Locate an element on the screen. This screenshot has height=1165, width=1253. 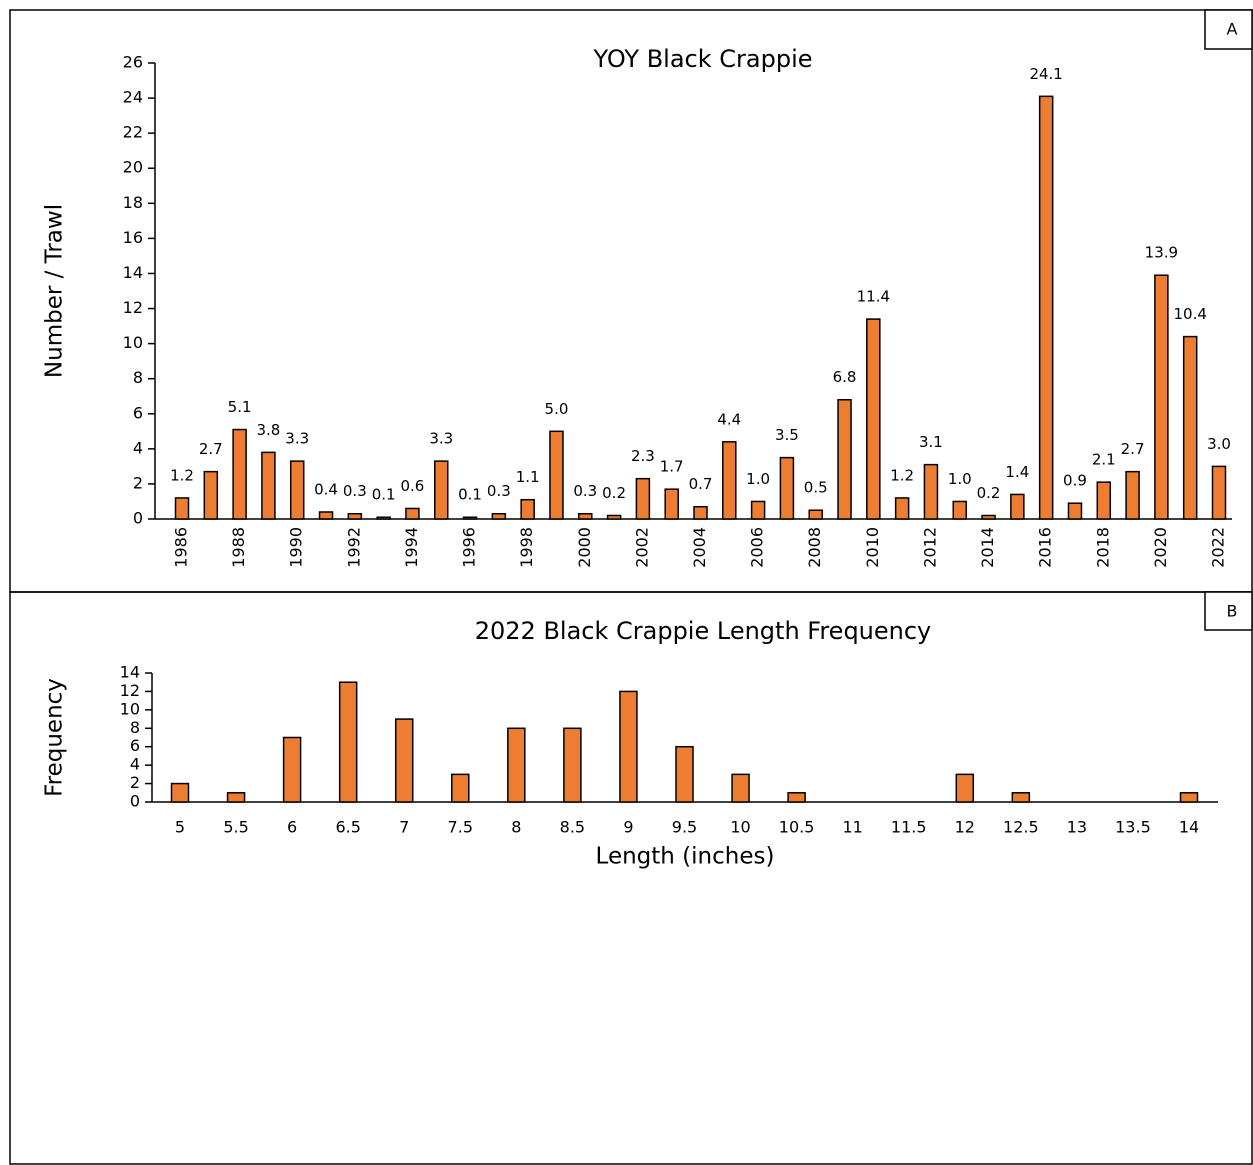
x-tick-label: 2004 is located at coordinates (699, 547).